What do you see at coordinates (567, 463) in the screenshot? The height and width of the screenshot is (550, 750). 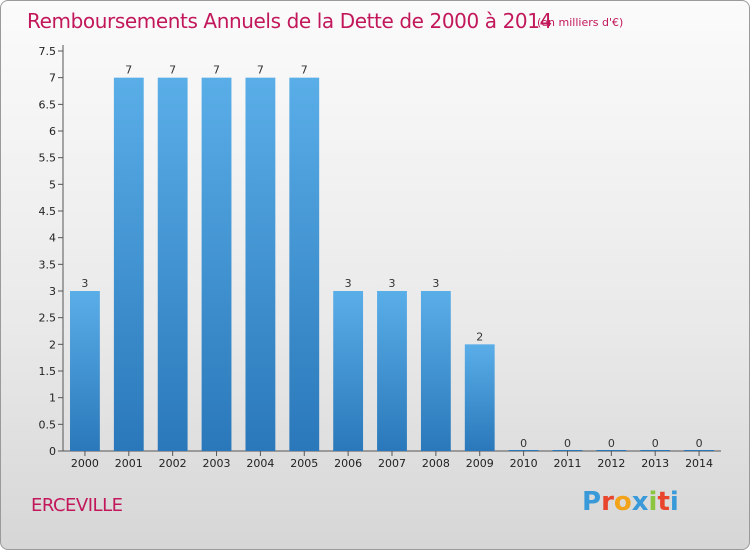 I see `x-tick-label: 2011` at bounding box center [567, 463].